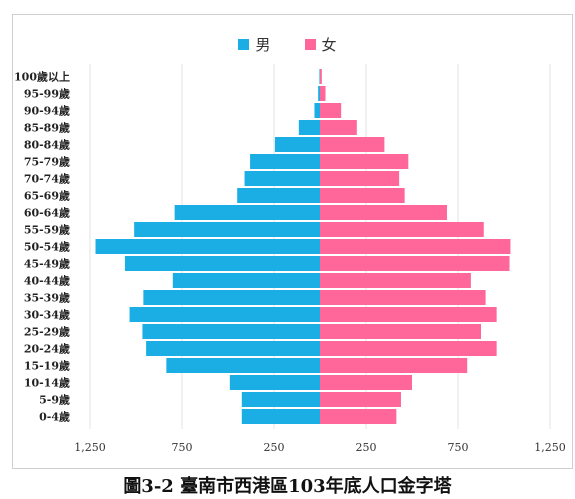 This screenshot has height=499, width=575. Describe the element at coordinates (329, 44) in the screenshot. I see `legend-label-female: 女` at that location.